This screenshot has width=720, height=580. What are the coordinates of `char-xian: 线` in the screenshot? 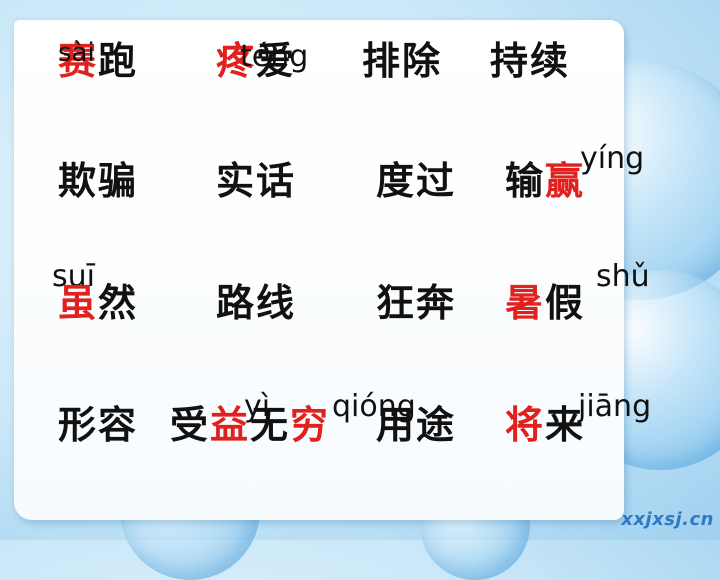 It's located at (276, 303).